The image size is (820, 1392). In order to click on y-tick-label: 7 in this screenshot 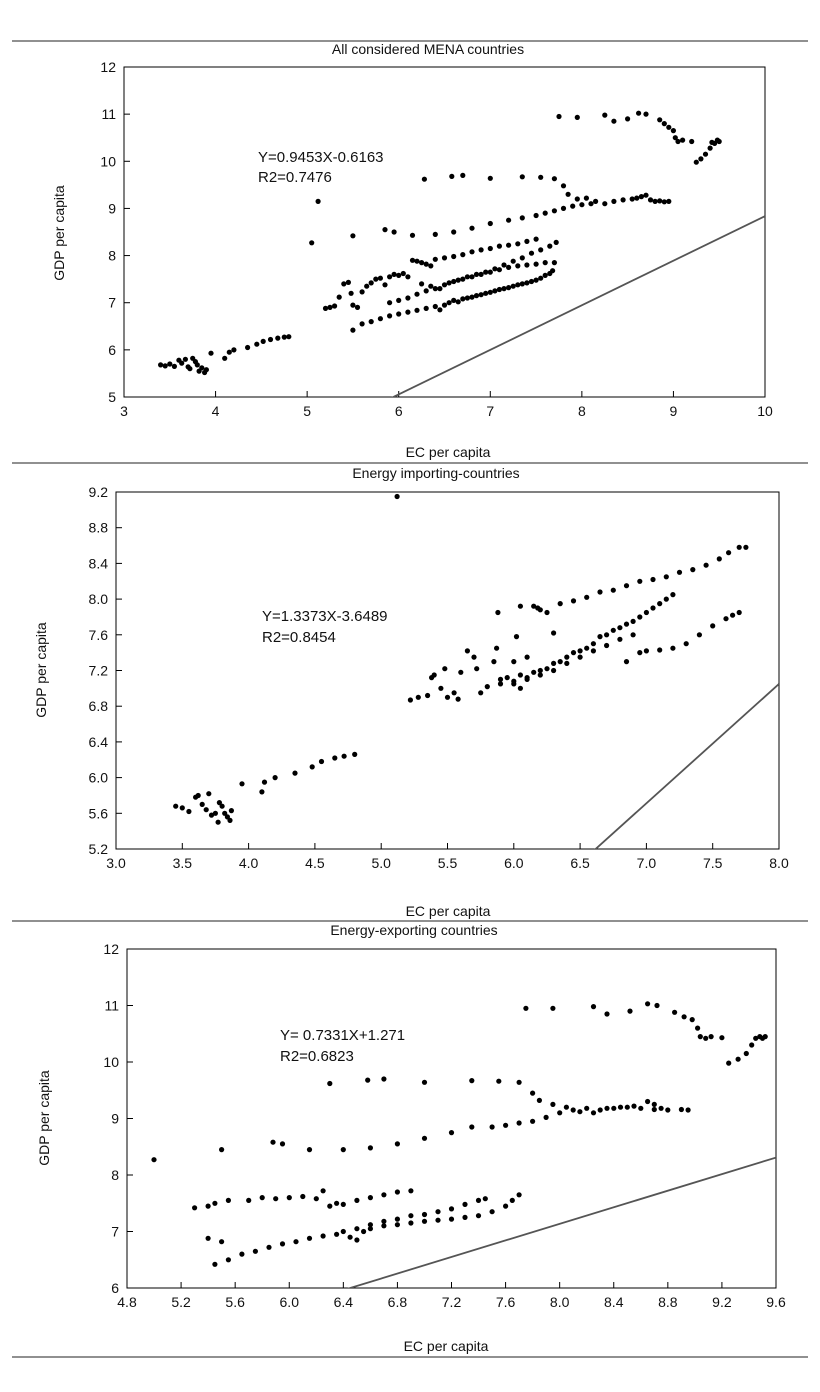, I will do `click(112, 303)`.